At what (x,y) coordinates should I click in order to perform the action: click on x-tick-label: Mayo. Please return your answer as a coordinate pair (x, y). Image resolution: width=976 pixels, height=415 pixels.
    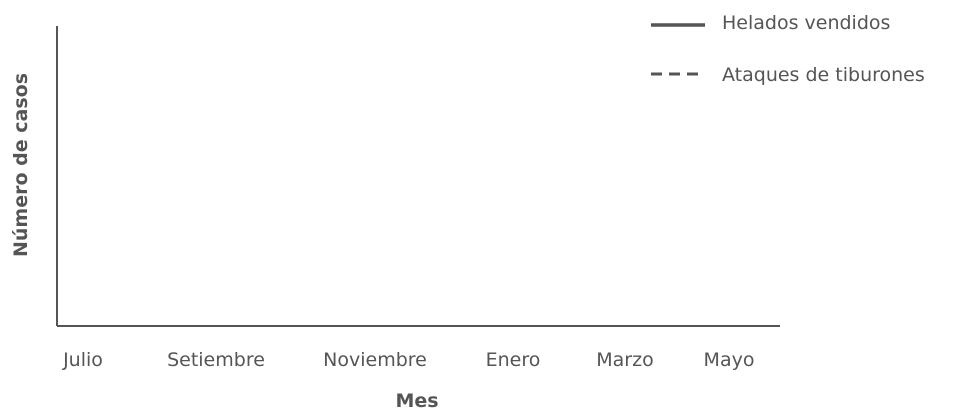
    Looking at the image, I should click on (729, 360).